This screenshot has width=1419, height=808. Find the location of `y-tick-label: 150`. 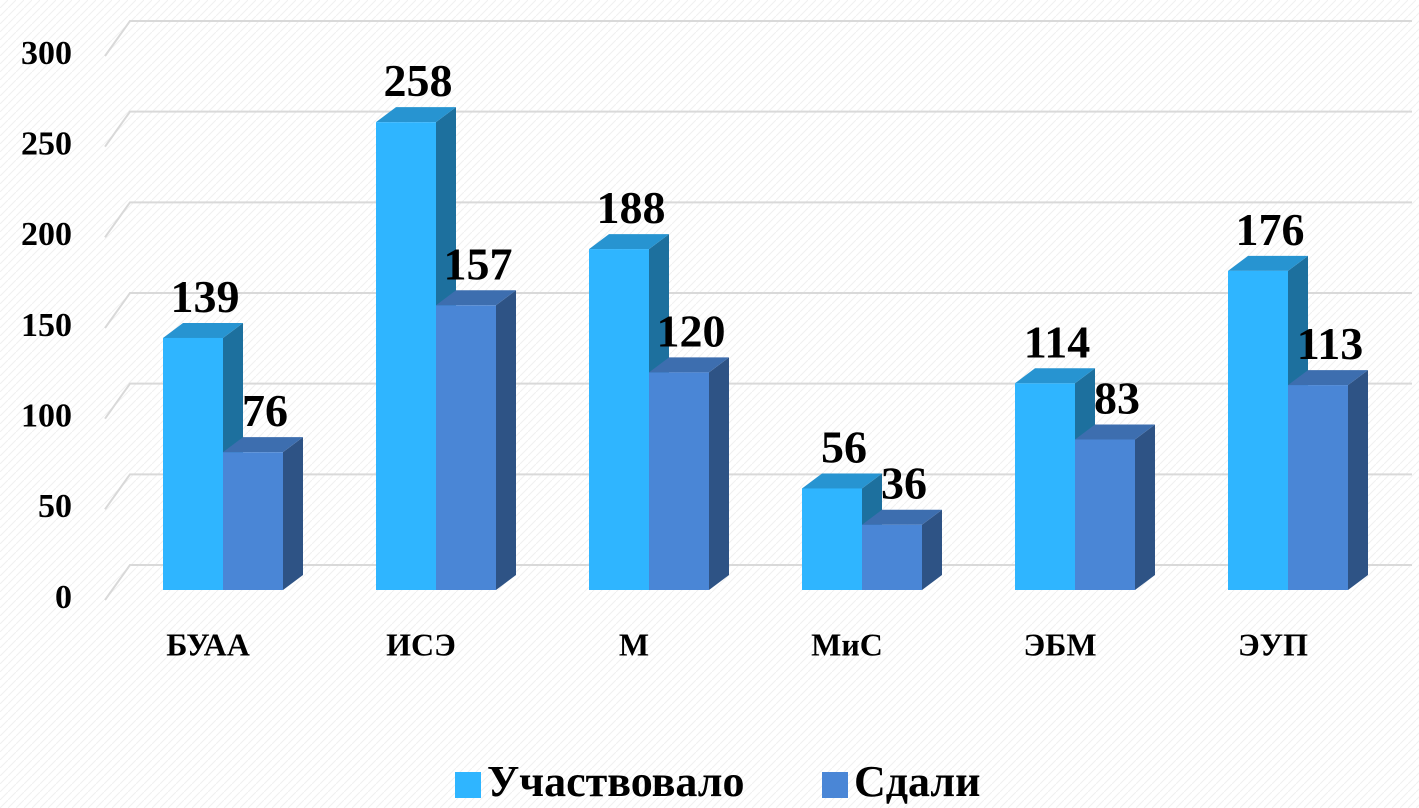

y-tick-label: 150 is located at coordinates (46, 325).